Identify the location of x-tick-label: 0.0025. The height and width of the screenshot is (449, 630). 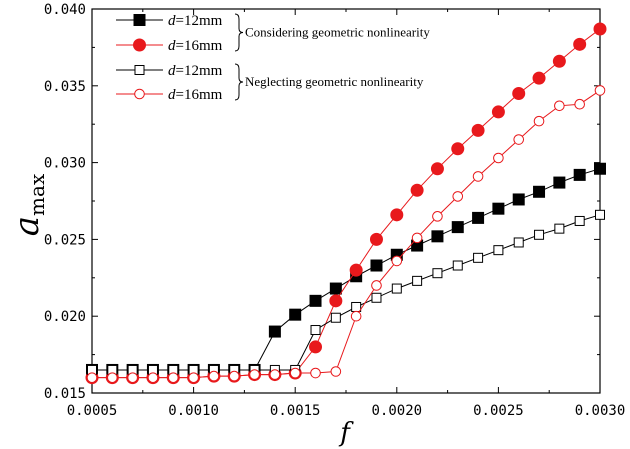
(498, 411).